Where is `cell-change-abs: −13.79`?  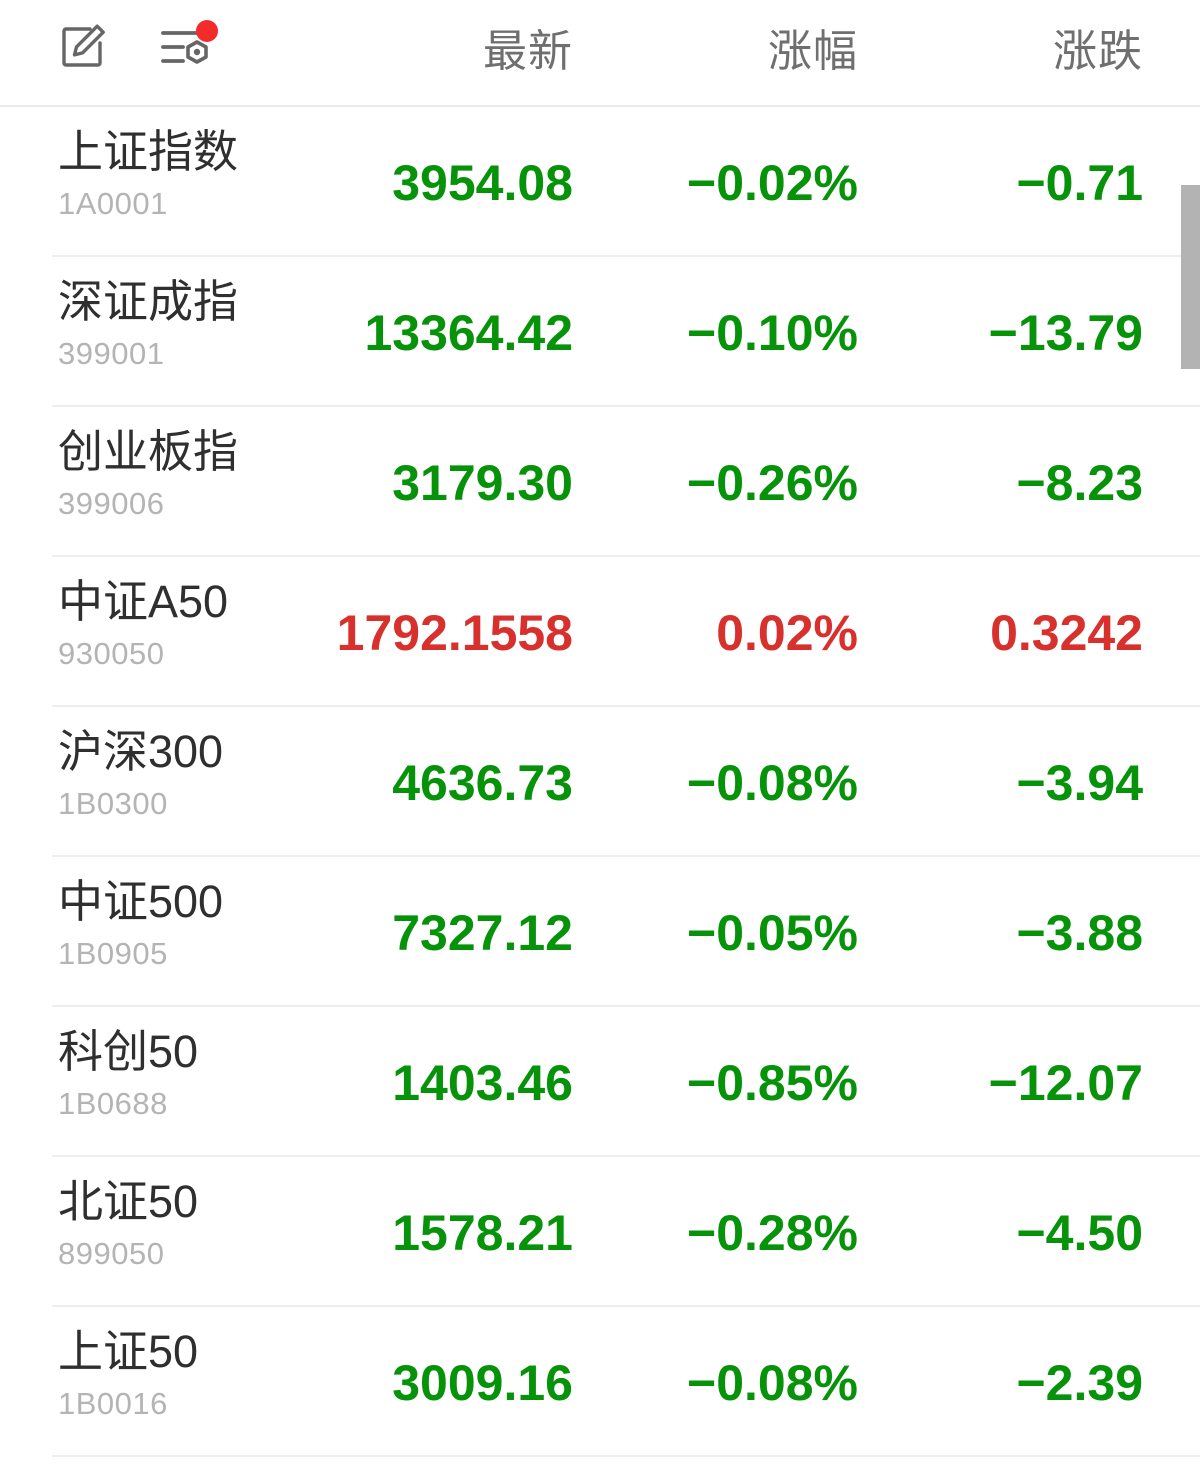
cell-change-abs: −13.79 is located at coordinates (1065, 333).